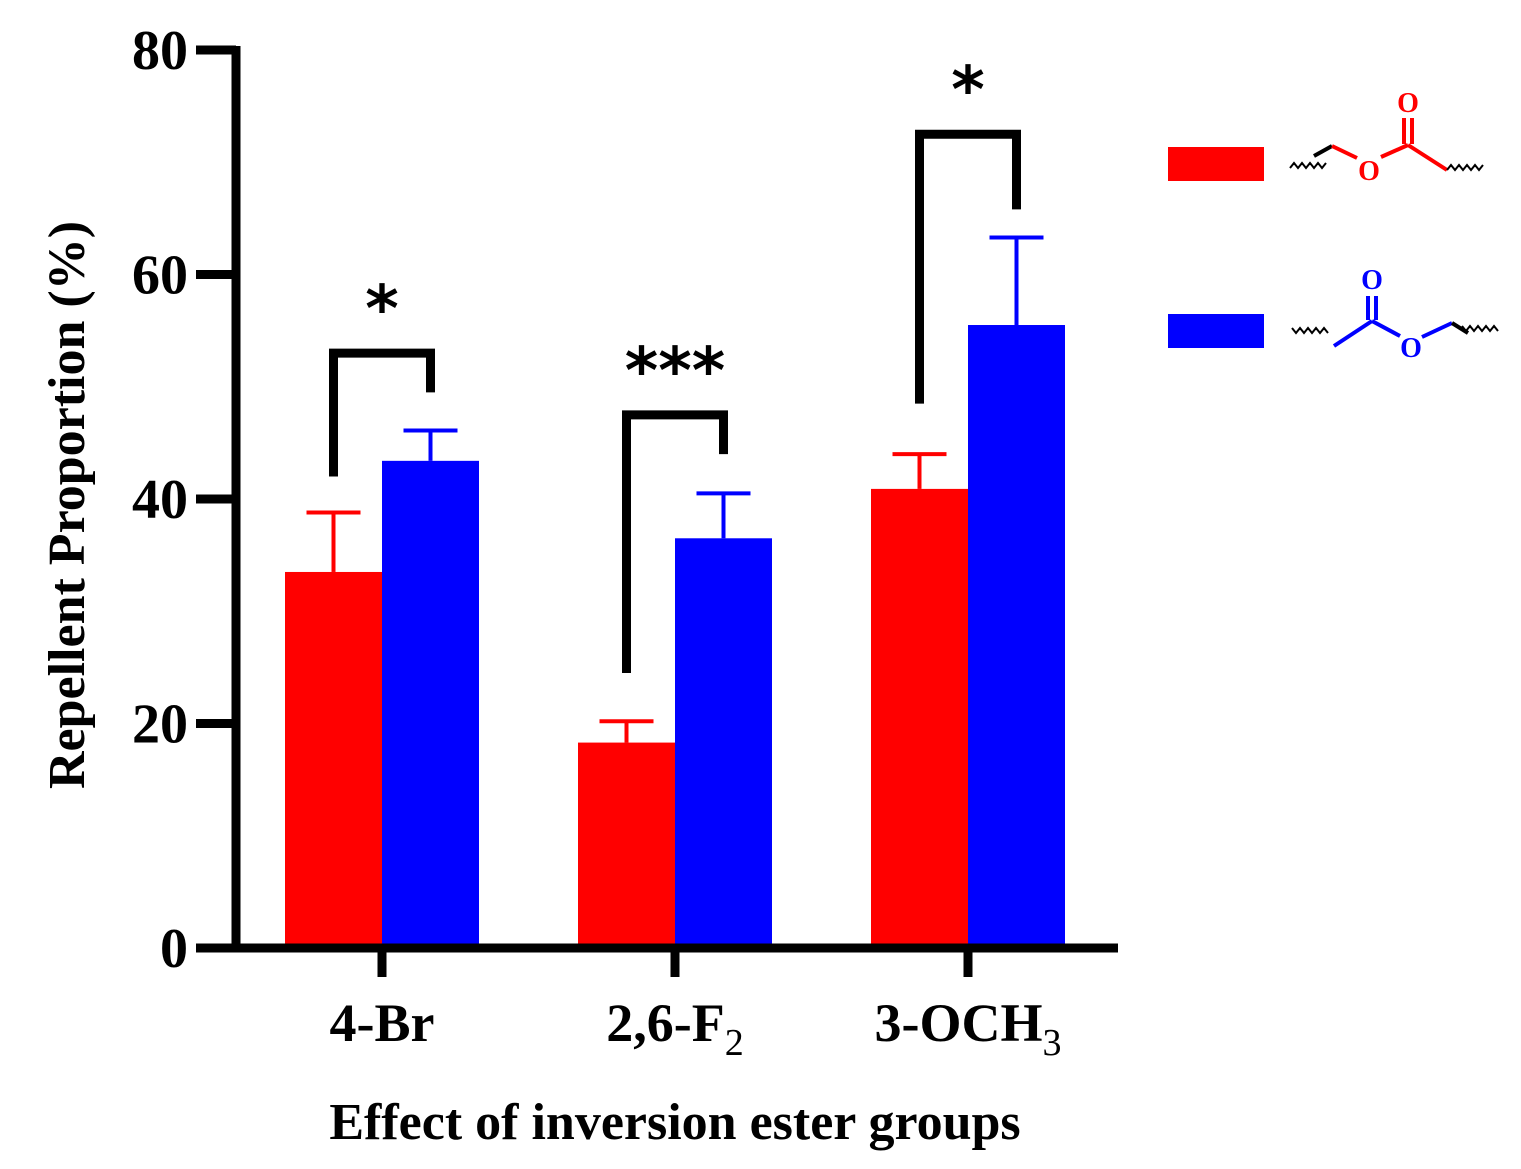 The image size is (1521, 1169). What do you see at coordinates (382, 1023) in the screenshot?
I see `x-tick-label-0: 4-Br` at bounding box center [382, 1023].